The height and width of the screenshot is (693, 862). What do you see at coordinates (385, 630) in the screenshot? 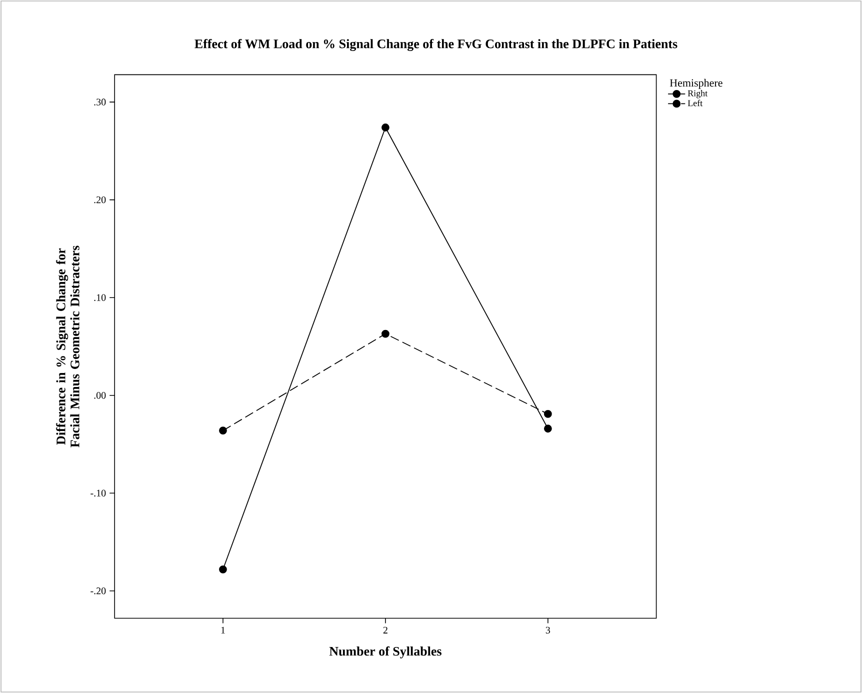
I see `x-tick-label: 2` at bounding box center [385, 630].